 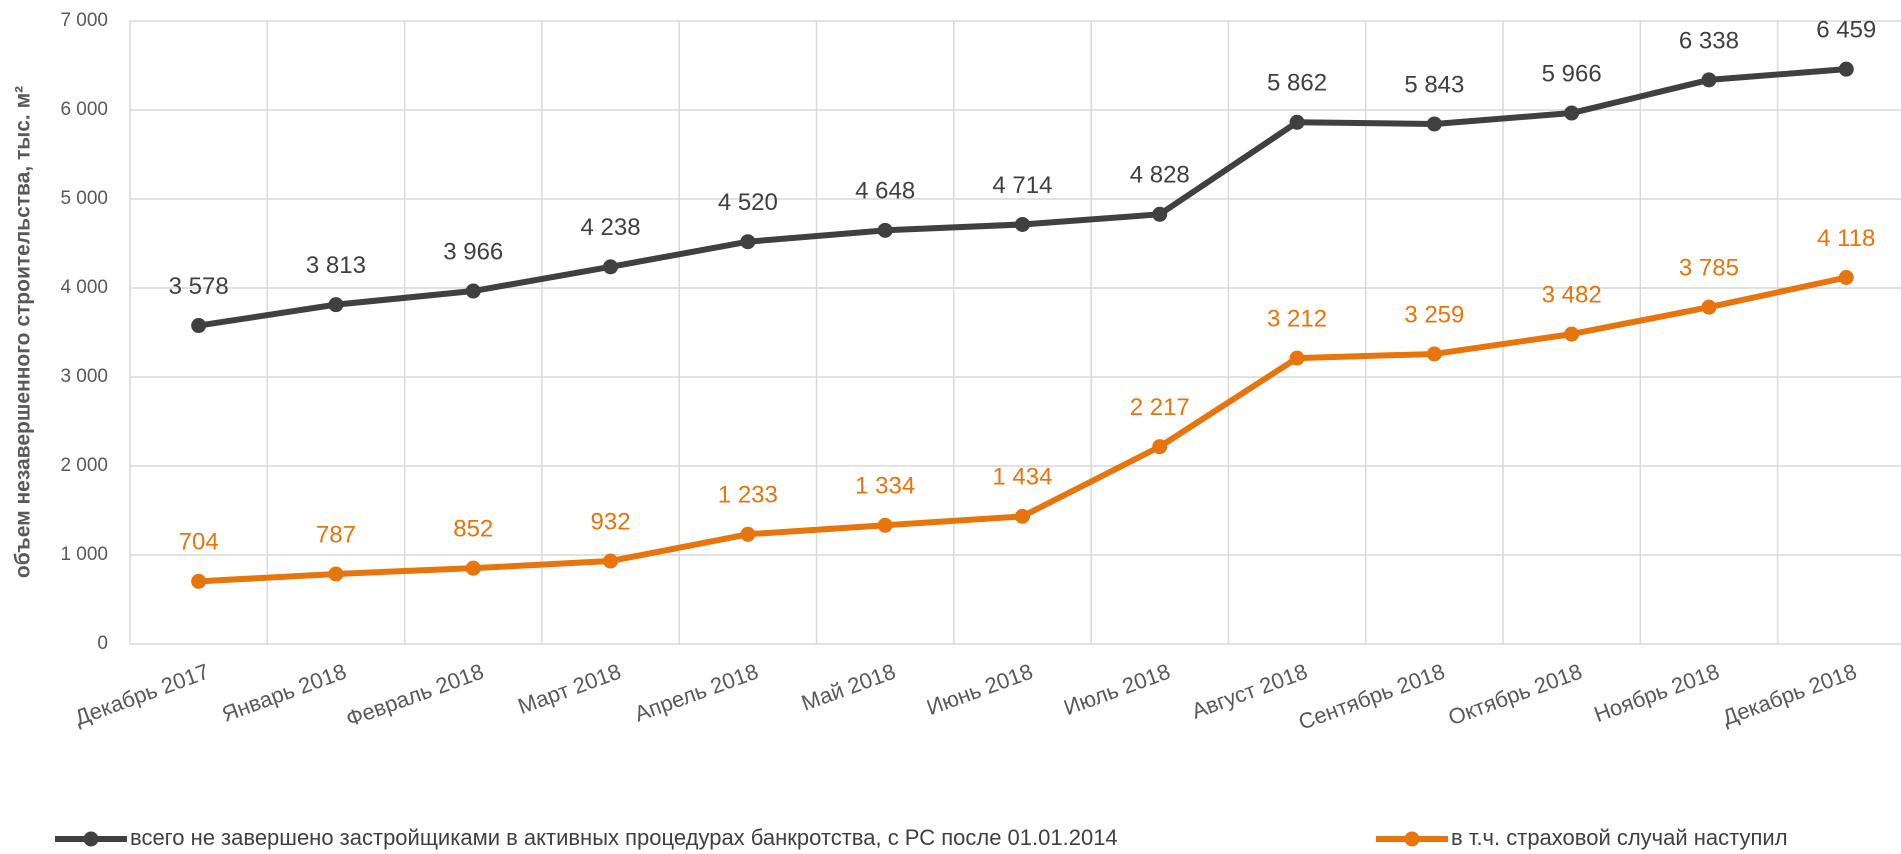 What do you see at coordinates (199, 286) in the screenshot?
I see `data-label: 3 578` at bounding box center [199, 286].